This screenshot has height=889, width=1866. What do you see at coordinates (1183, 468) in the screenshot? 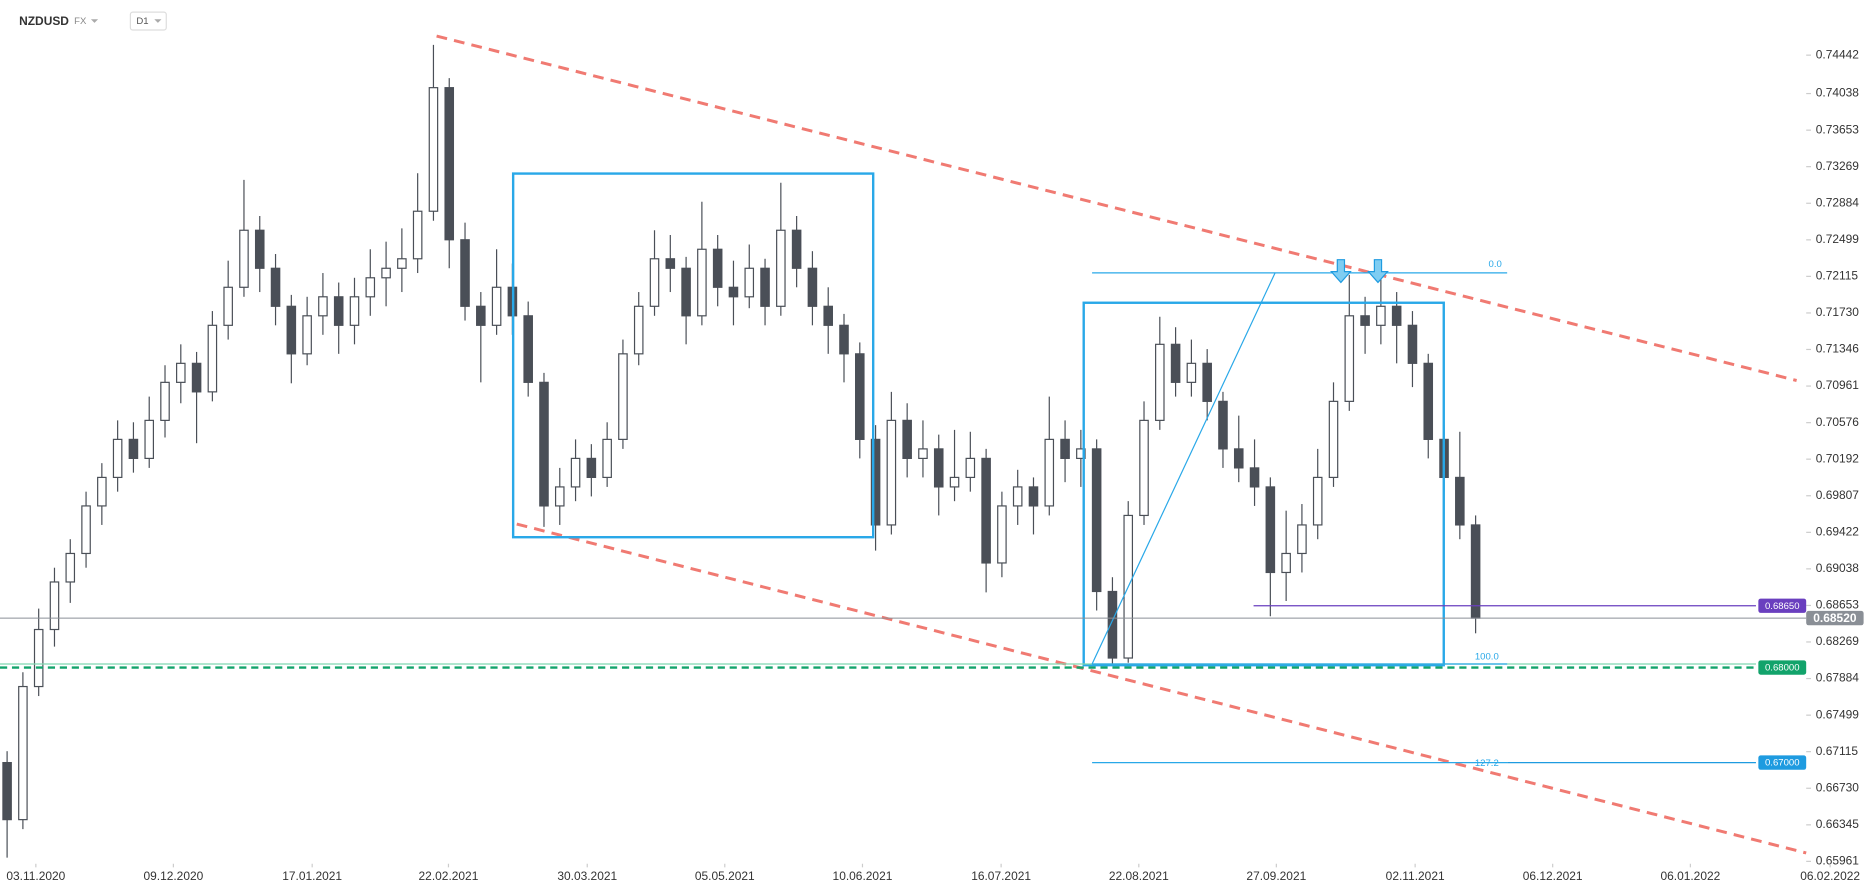
I see `fib-trend` at bounding box center [1183, 468].